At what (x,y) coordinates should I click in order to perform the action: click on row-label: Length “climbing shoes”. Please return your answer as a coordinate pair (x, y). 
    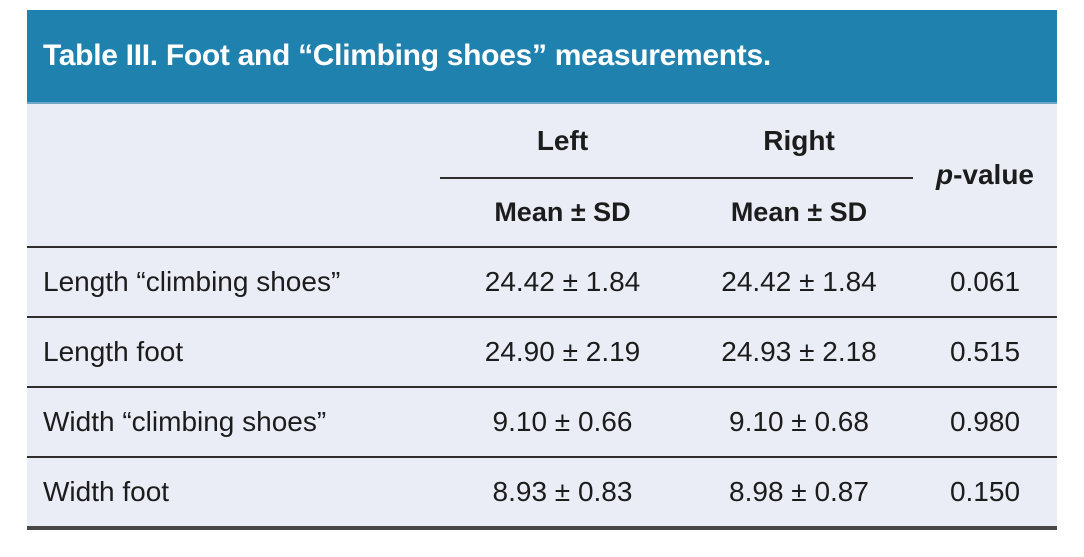
    Looking at the image, I should click on (192, 281).